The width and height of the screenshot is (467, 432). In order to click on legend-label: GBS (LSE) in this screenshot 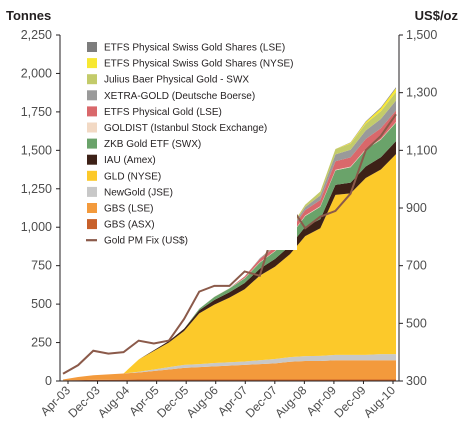, I will do `click(128, 209)`.